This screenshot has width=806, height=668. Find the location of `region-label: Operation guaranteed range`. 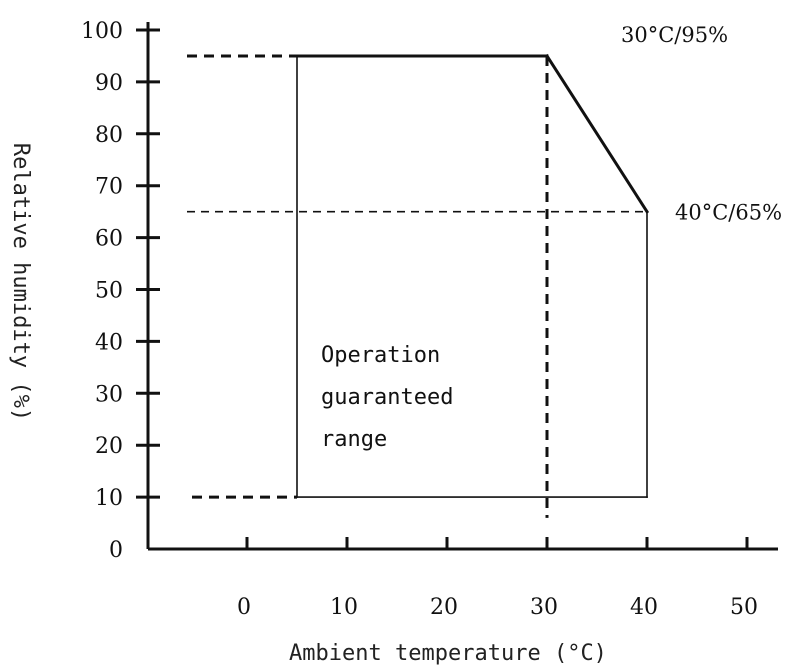

region-label: Operation guaranteed range is located at coordinates (387, 397).